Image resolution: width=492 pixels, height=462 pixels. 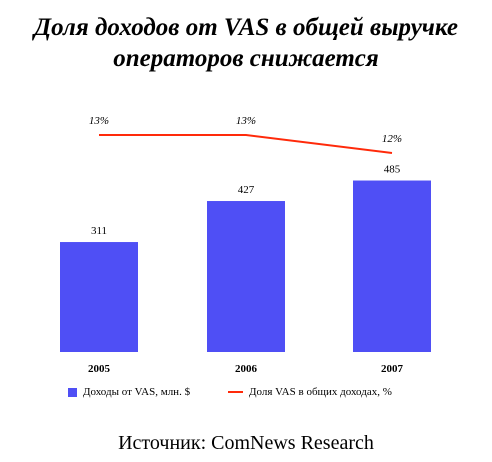 I want to click on x-tick-label-2006: 2006, so click(x=246, y=369).